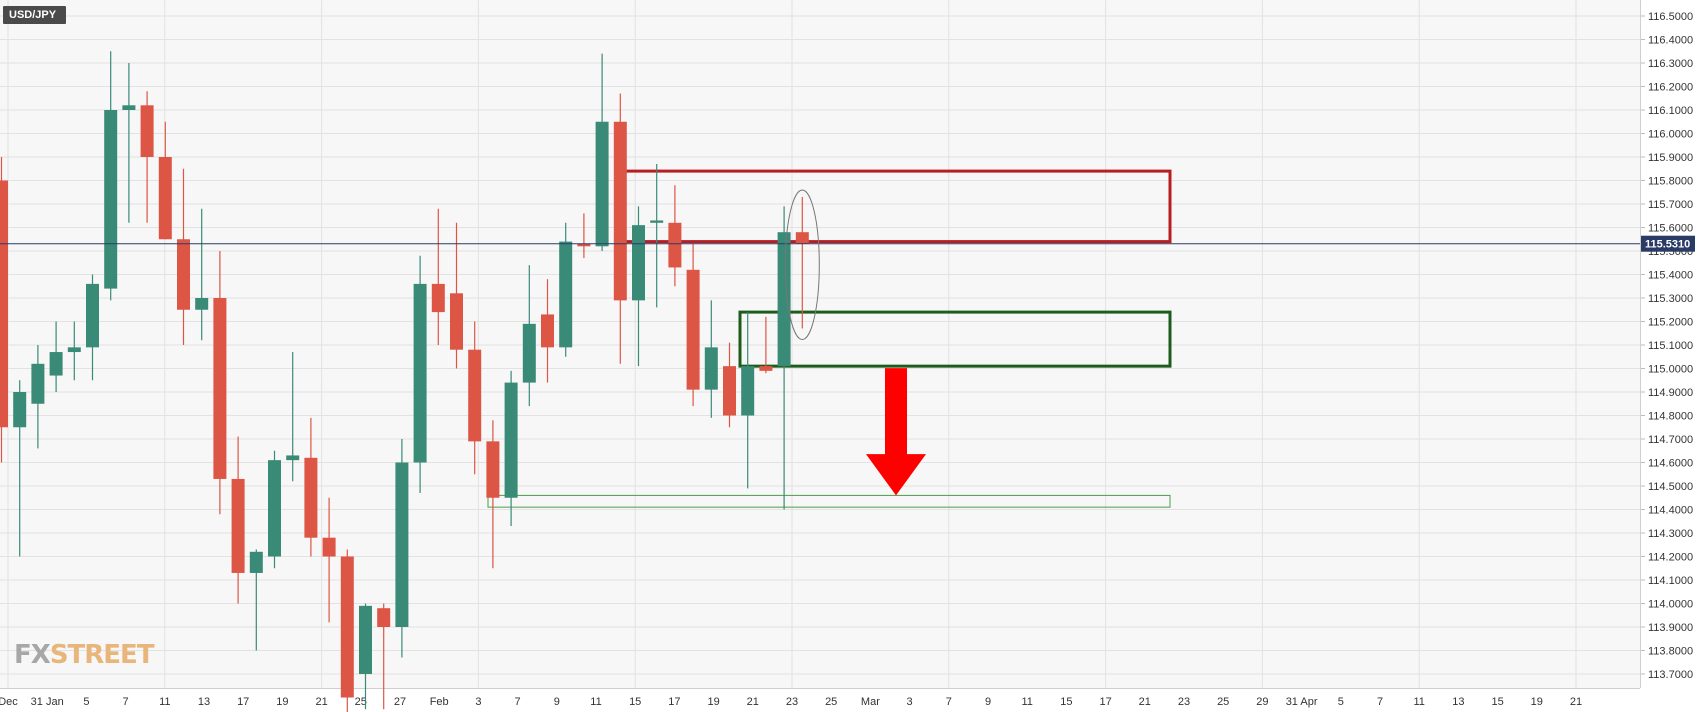 This screenshot has height=712, width=1707. Describe the element at coordinates (1670, 605) in the screenshot. I see `y-tick-label: 114.0000` at that location.